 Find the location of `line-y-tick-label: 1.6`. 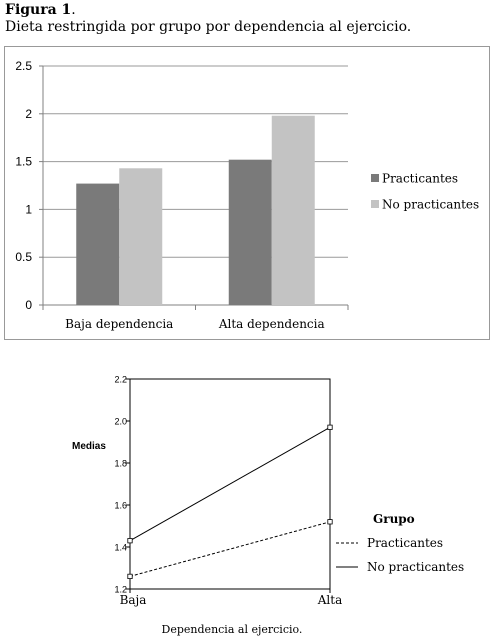

line-y-tick-label: 1.6 is located at coordinates (120, 506).